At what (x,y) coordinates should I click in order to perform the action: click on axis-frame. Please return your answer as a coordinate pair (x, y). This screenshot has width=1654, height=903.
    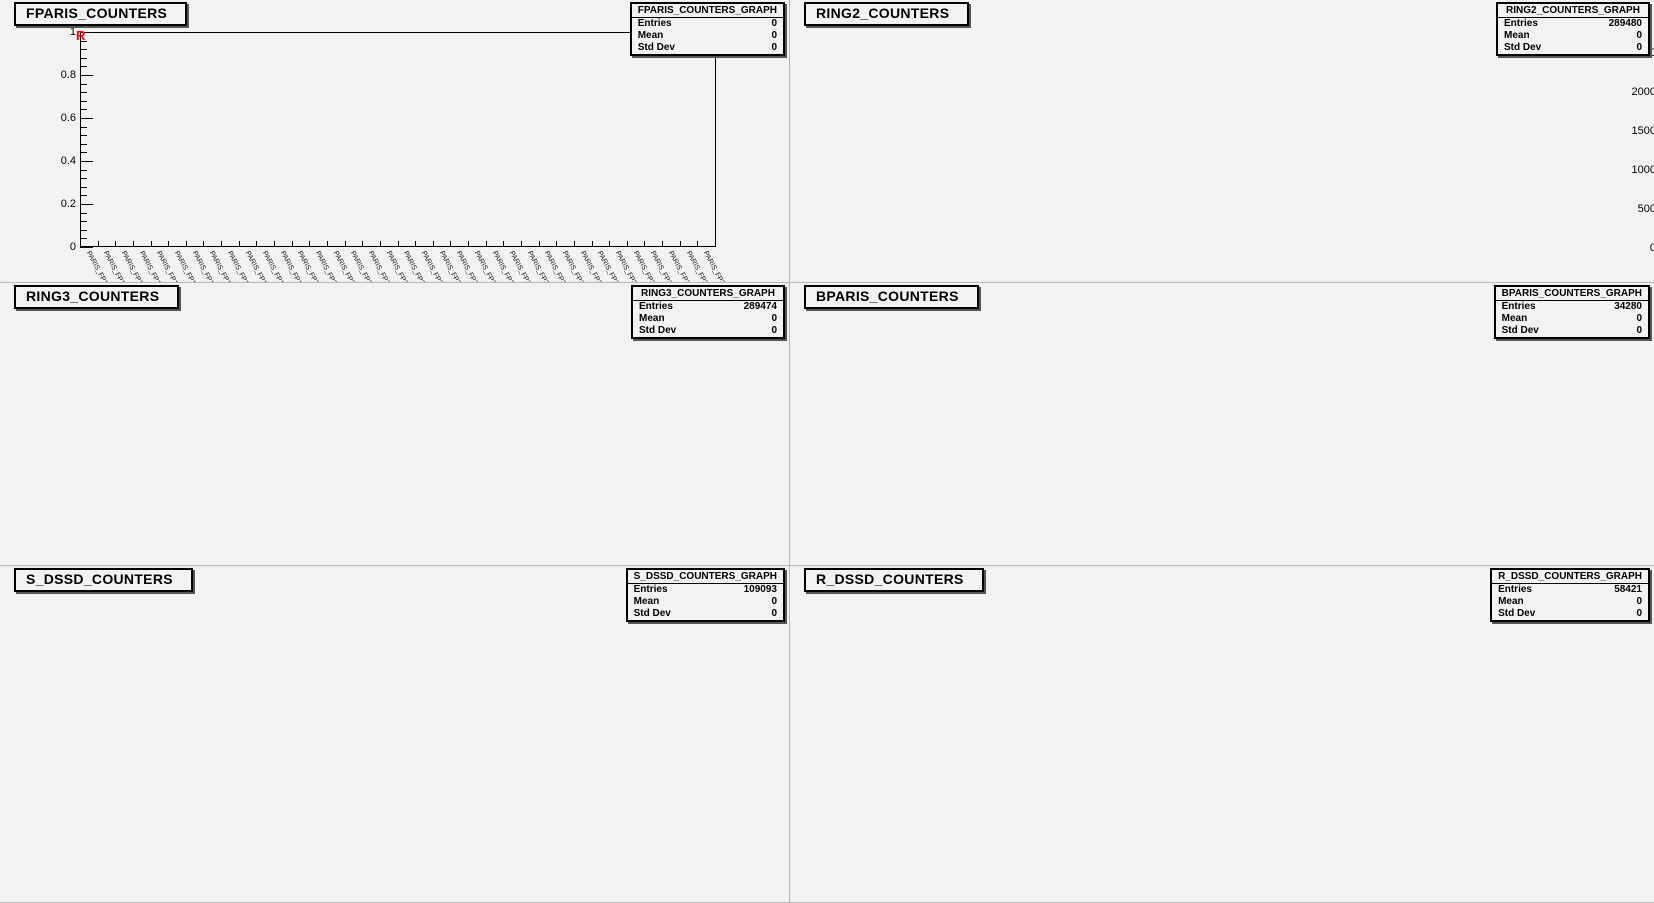
    Looking at the image, I should click on (397, 139).